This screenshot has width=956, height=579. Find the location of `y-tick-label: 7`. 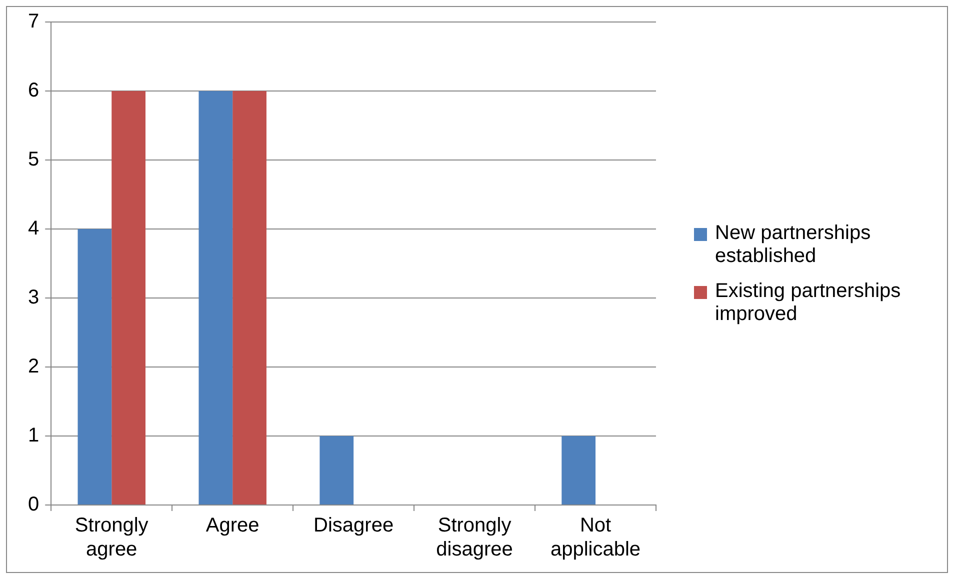

y-tick-label: 7 is located at coordinates (34, 21).